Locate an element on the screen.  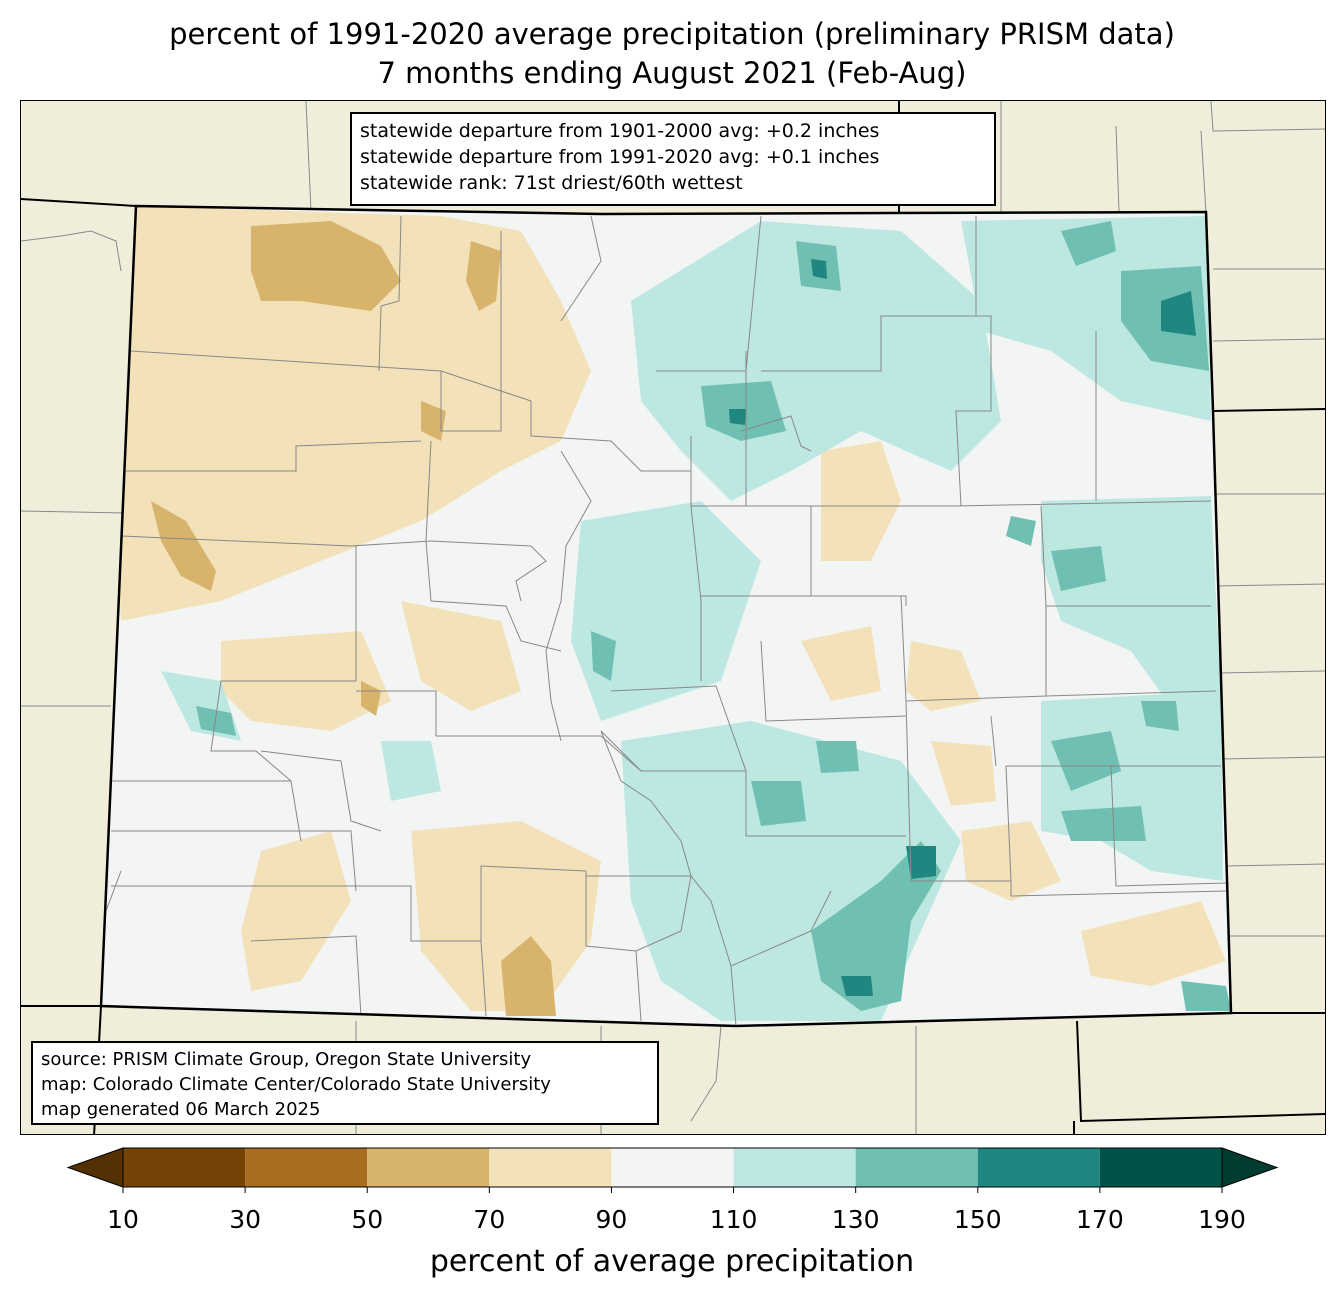
stats-line-3: statewide rank: 71st driest/60th wettest is located at coordinates (551, 183).